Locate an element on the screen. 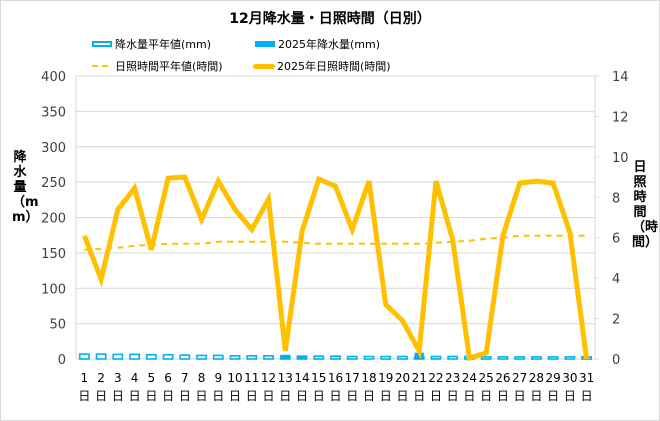 Image resolution: width=660 pixels, height=421 pixels. right-tick-label: 0 is located at coordinates (616, 360).